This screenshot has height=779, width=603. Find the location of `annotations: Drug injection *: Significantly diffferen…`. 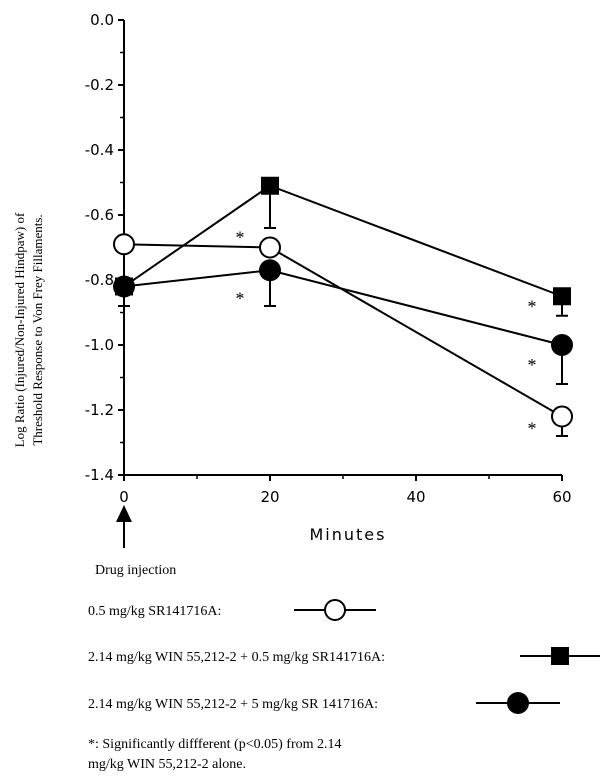

annotations: Drug injection *: Significantly diffferen… is located at coordinates (215, 638).